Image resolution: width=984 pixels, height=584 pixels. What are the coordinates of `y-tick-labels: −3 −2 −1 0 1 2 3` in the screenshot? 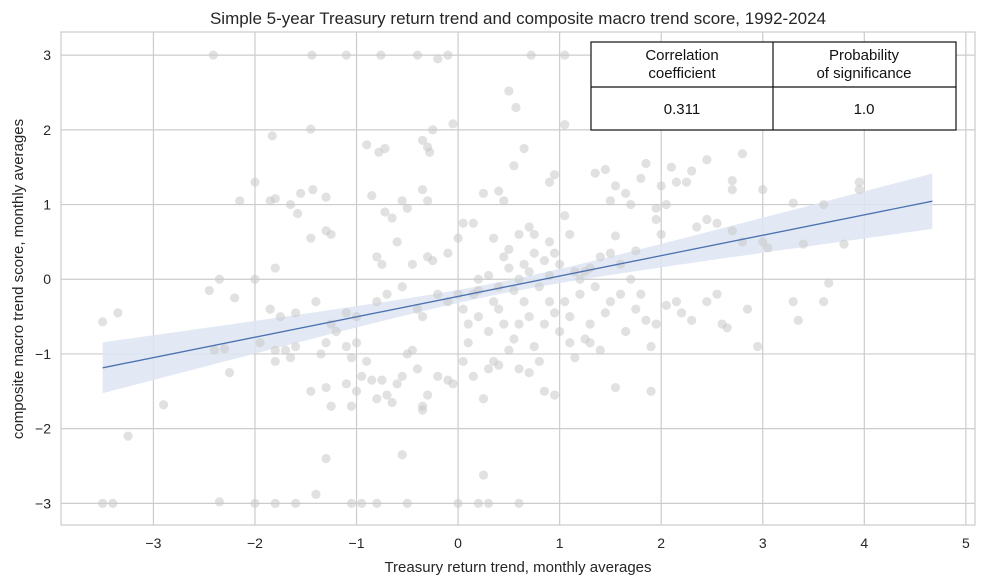 It's located at (43, 279).